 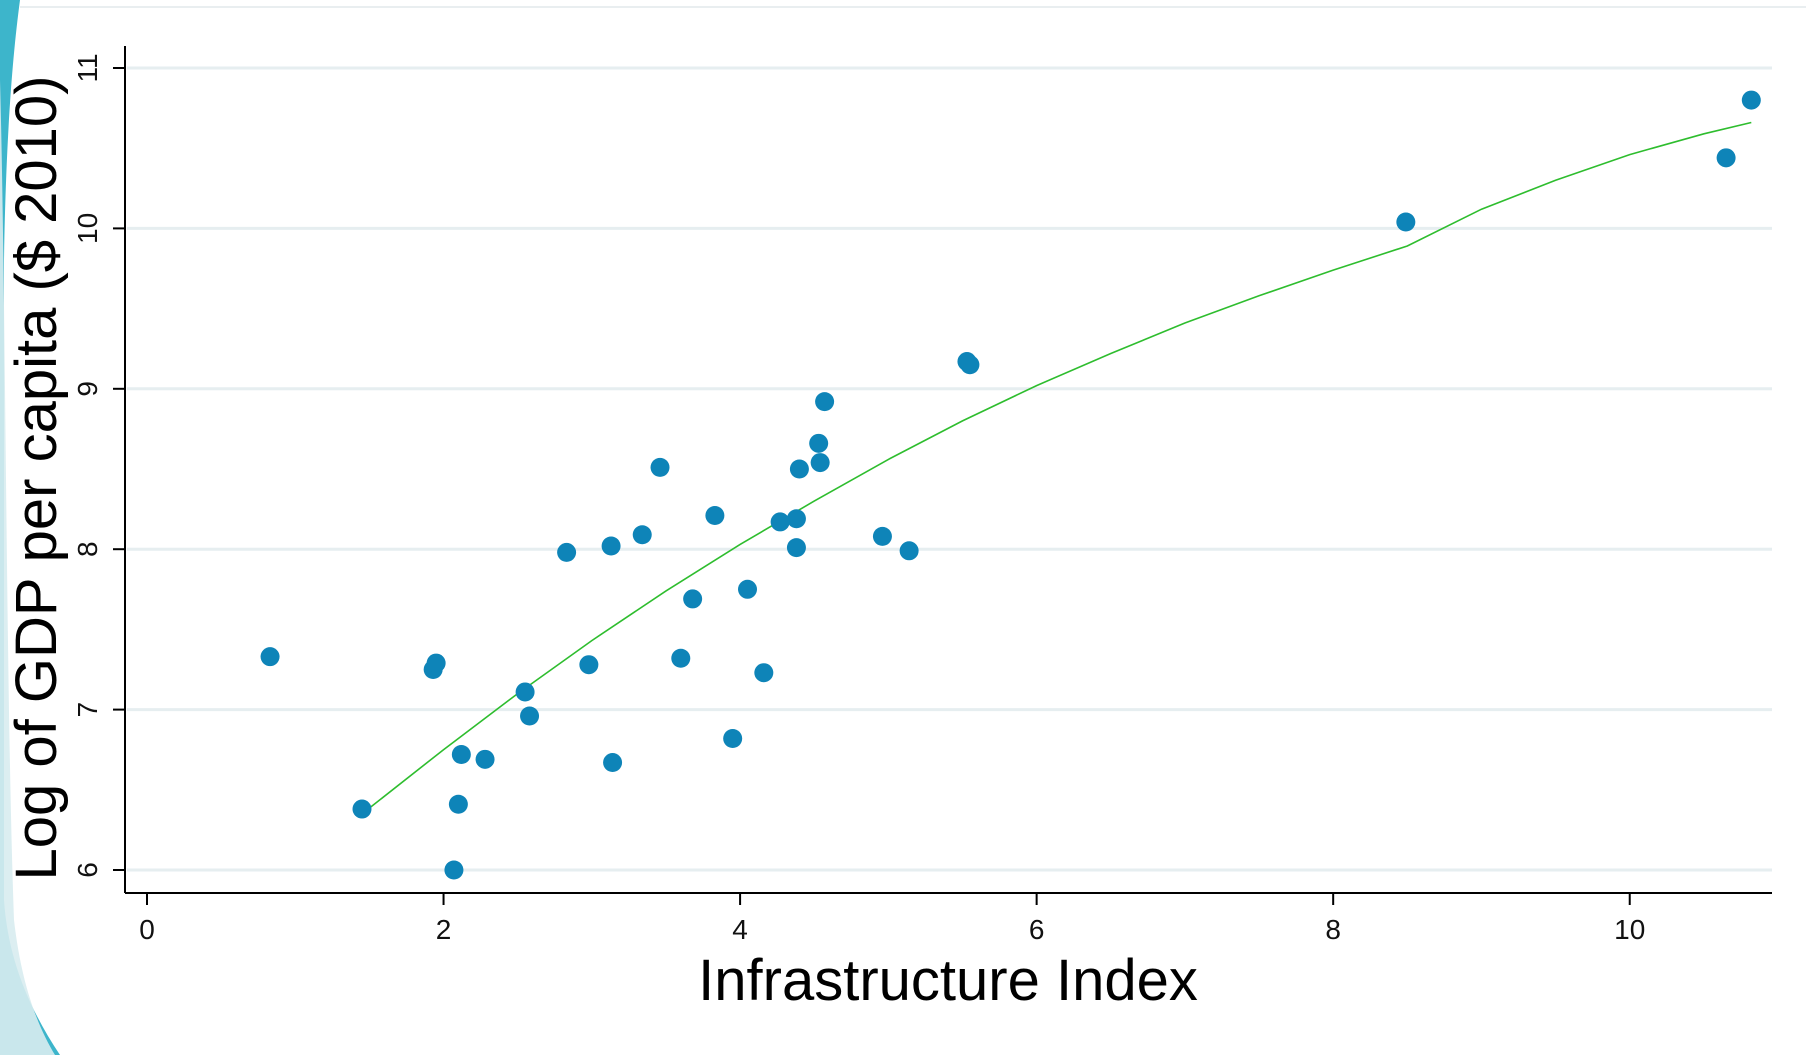 What do you see at coordinates (444, 929) in the screenshot?
I see `x-tick-label: 2` at bounding box center [444, 929].